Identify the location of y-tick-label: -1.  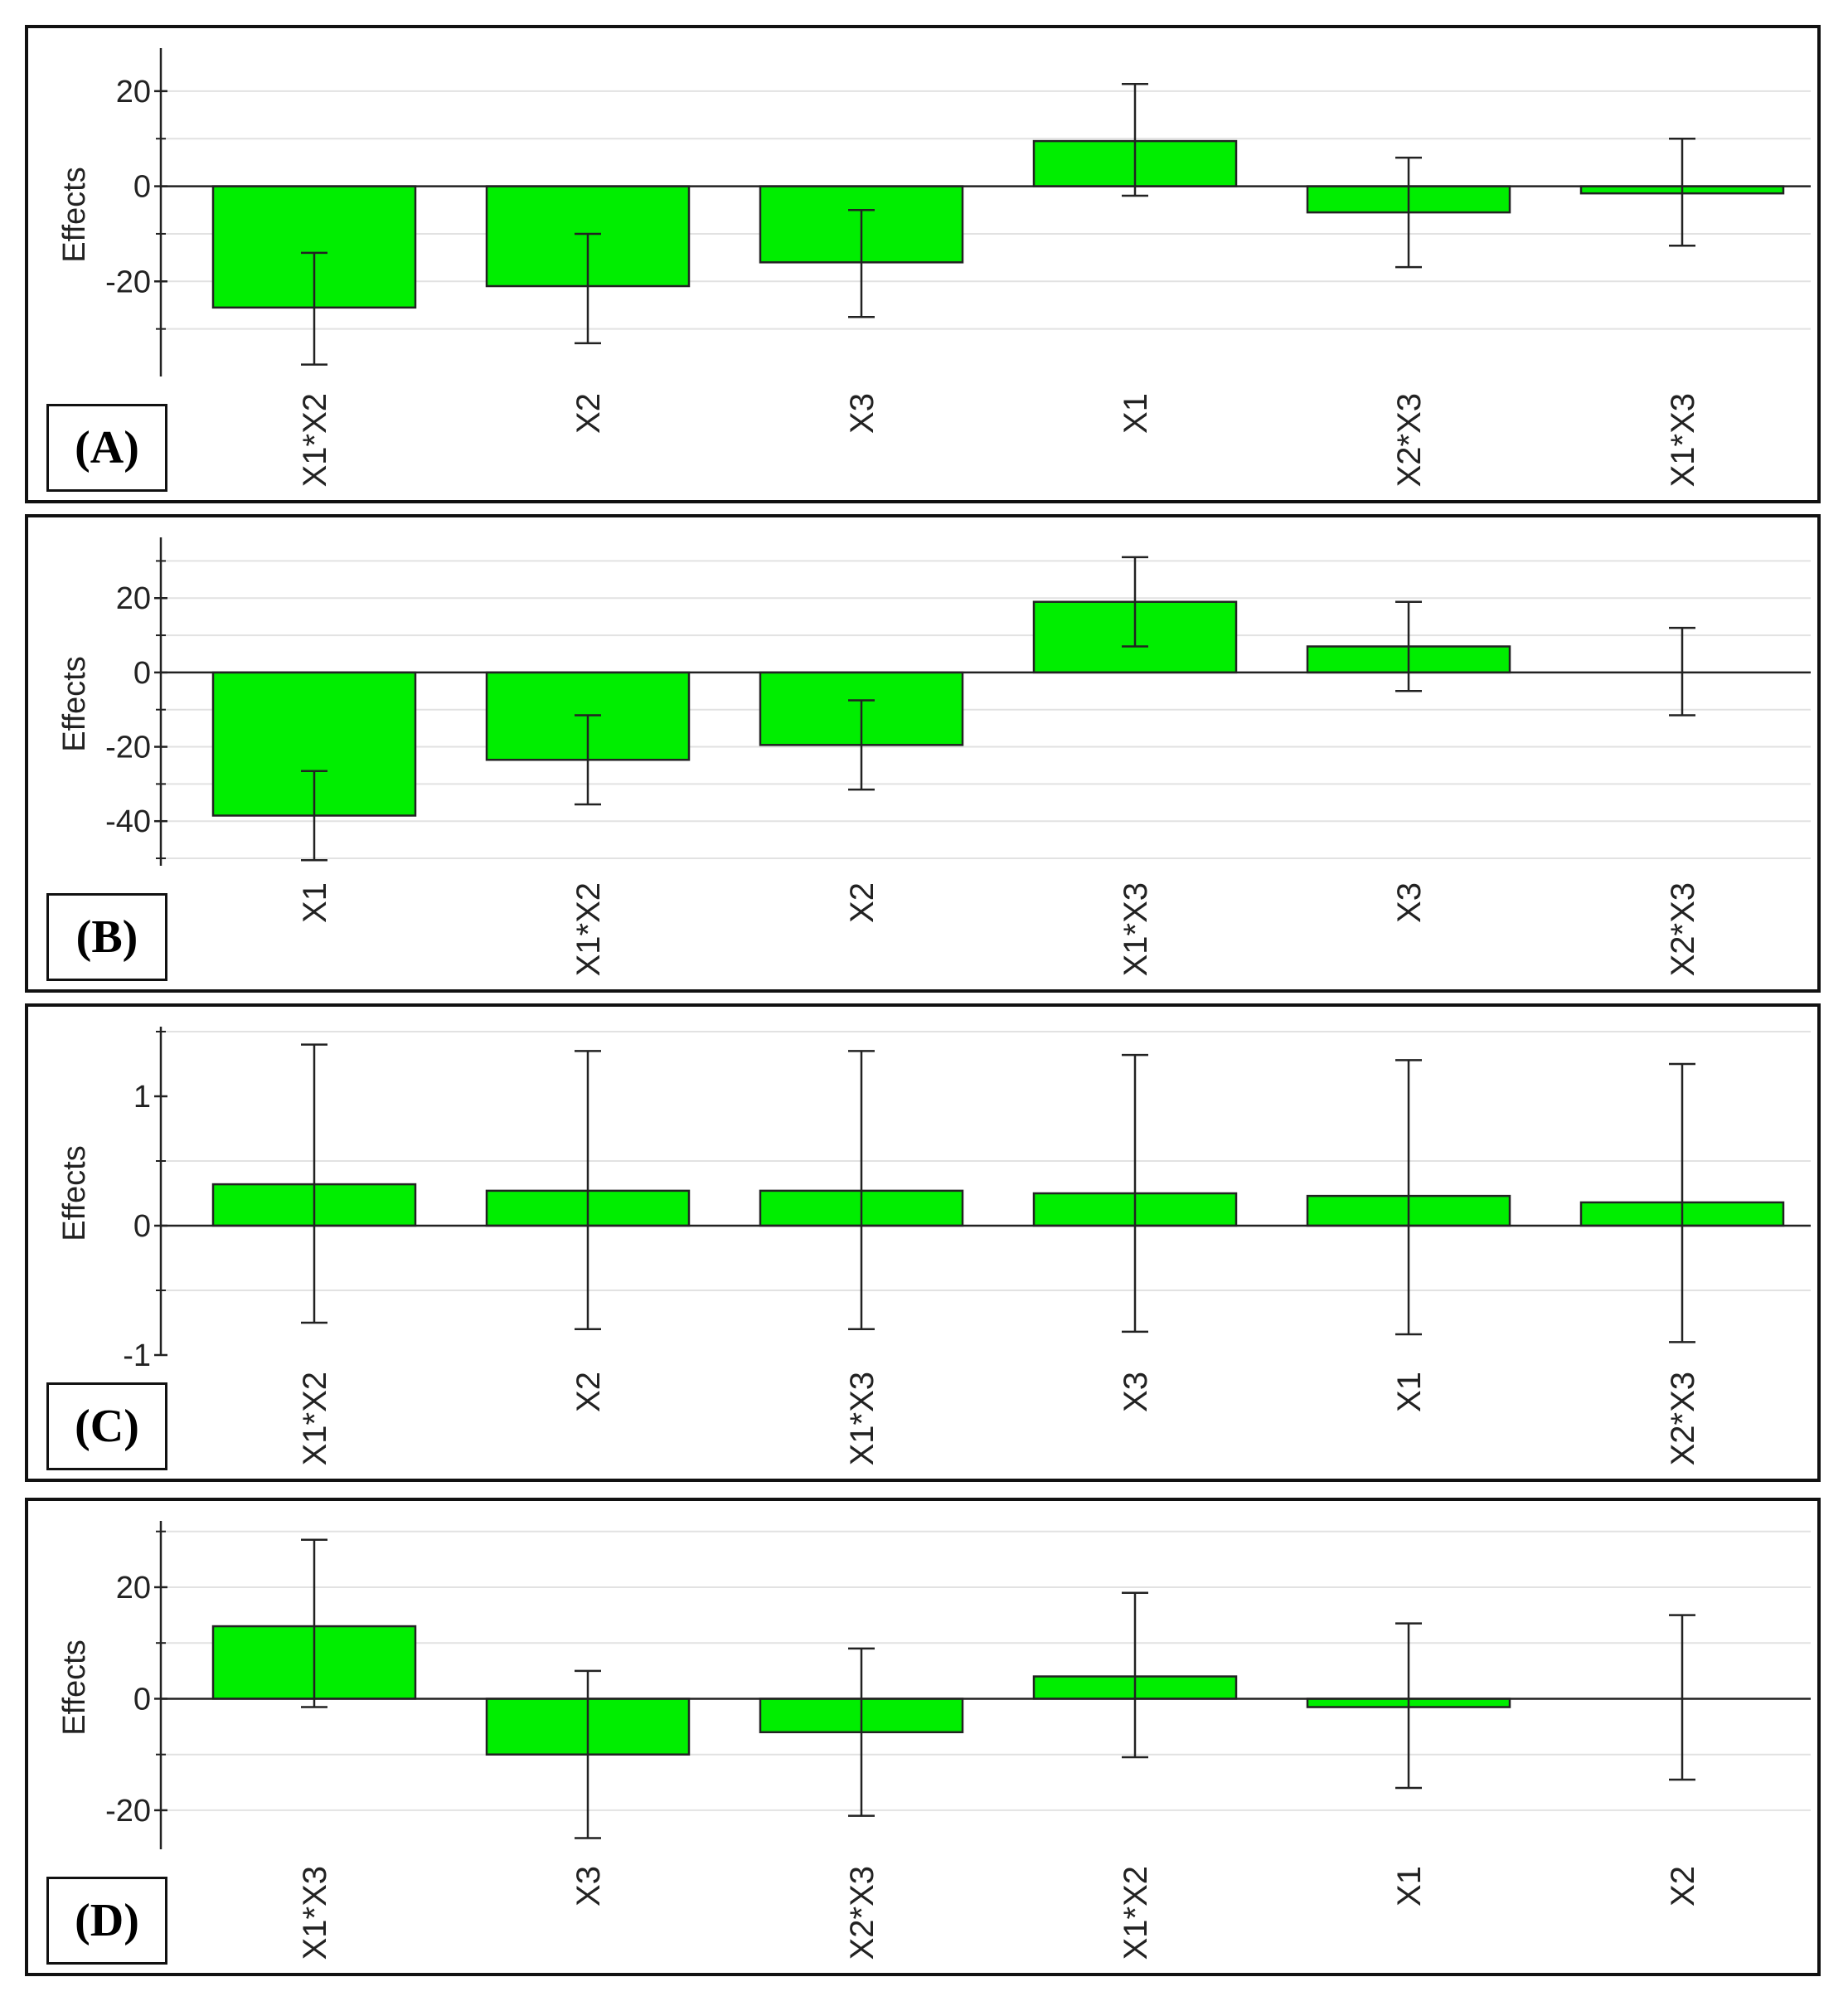
(137, 1355).